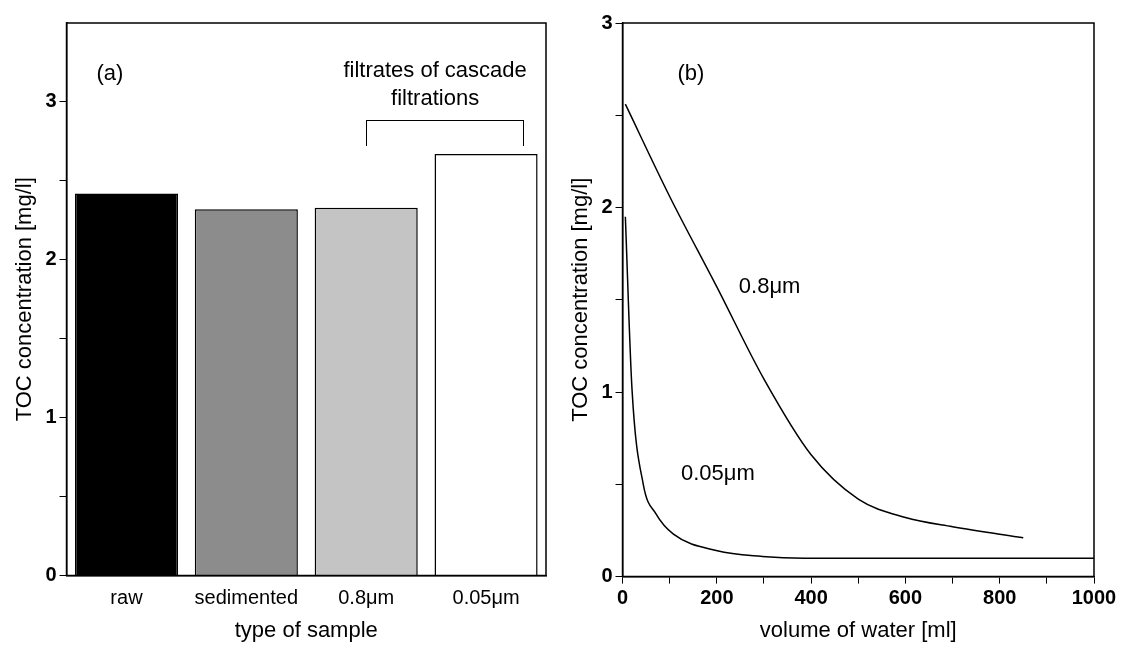 Image resolution: width=1132 pixels, height=656 pixels. What do you see at coordinates (769, 285) in the screenshot?
I see `series-label: 0.8μm` at bounding box center [769, 285].